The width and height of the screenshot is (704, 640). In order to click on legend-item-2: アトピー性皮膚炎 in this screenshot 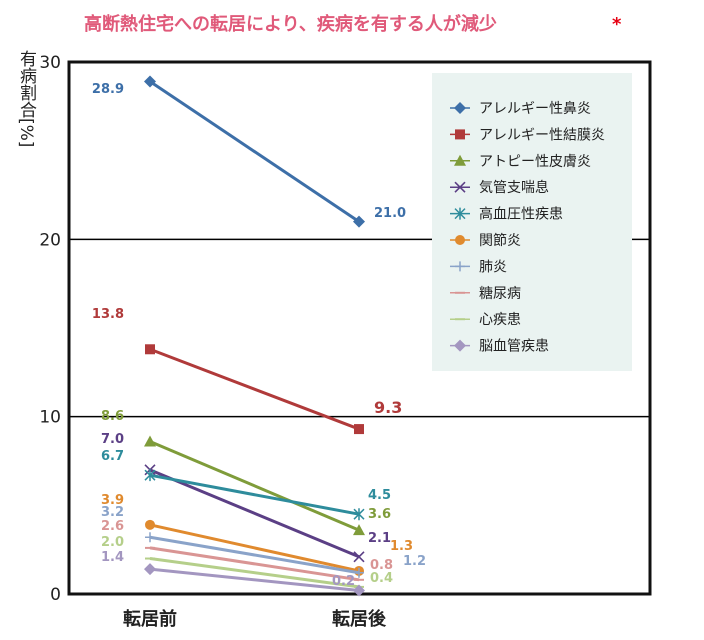, I will do `click(520, 162)`.